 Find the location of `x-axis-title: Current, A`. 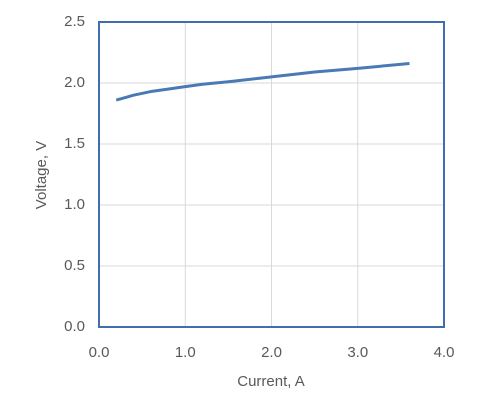

x-axis-title: Current, A is located at coordinates (271, 381).